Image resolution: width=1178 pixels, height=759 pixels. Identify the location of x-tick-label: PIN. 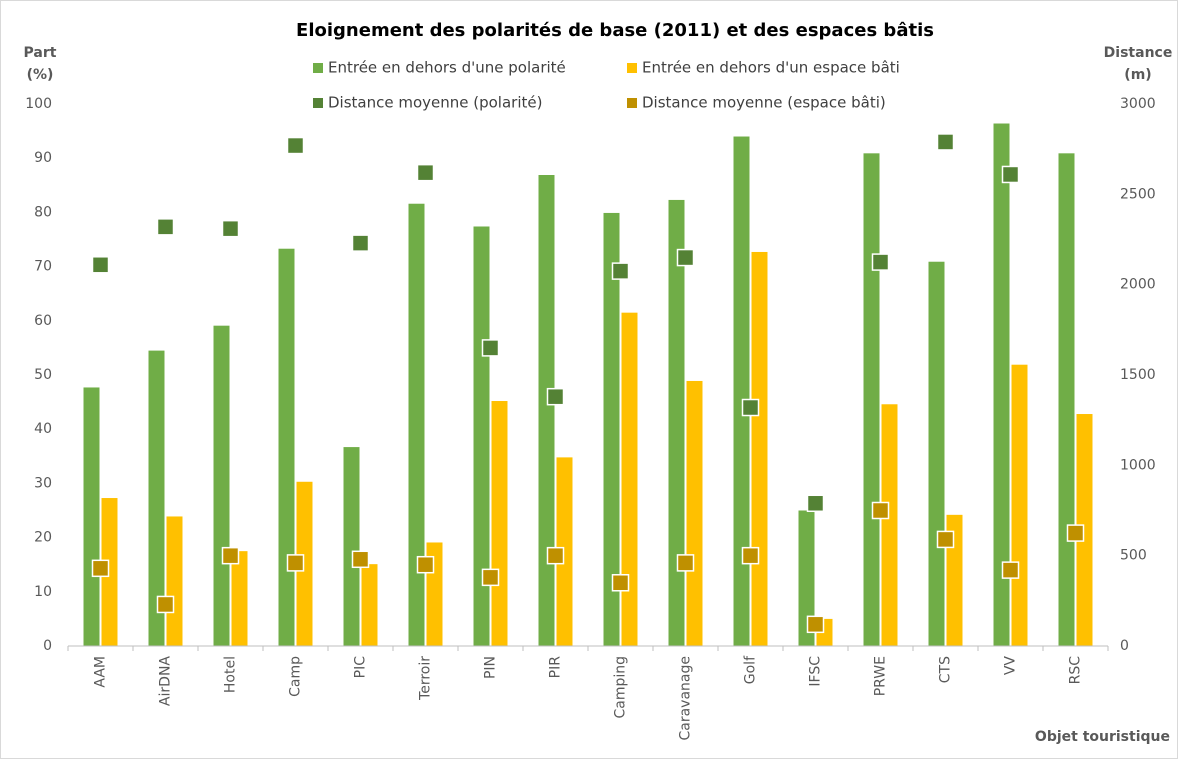
(491, 667).